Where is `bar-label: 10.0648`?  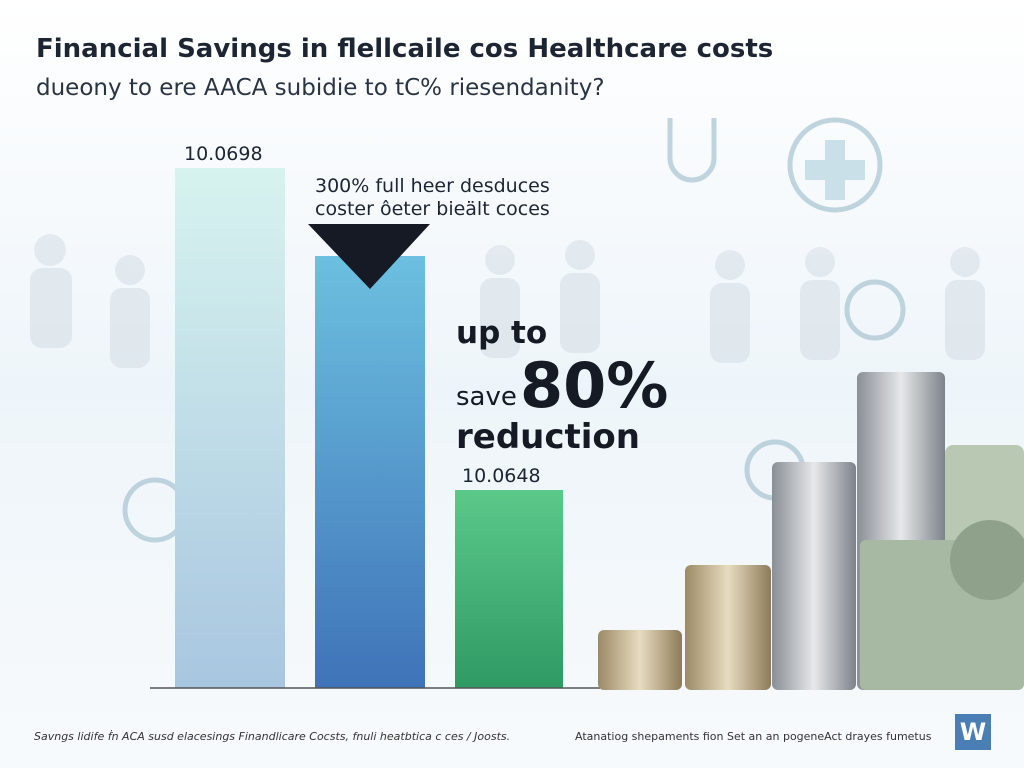 bar-label: 10.0648 is located at coordinates (501, 476).